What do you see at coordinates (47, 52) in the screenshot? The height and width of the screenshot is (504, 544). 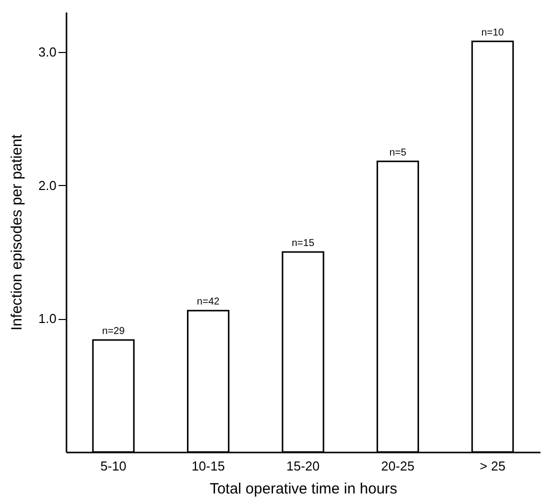 I see `y-tick-label: 3.0` at bounding box center [47, 52].